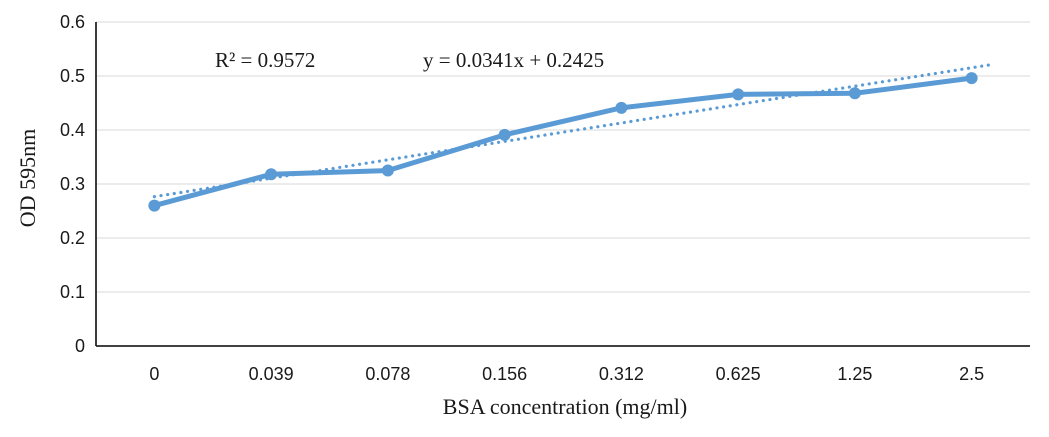  Describe the element at coordinates (387, 374) in the screenshot. I see `x-tick-label: 0.078` at that location.